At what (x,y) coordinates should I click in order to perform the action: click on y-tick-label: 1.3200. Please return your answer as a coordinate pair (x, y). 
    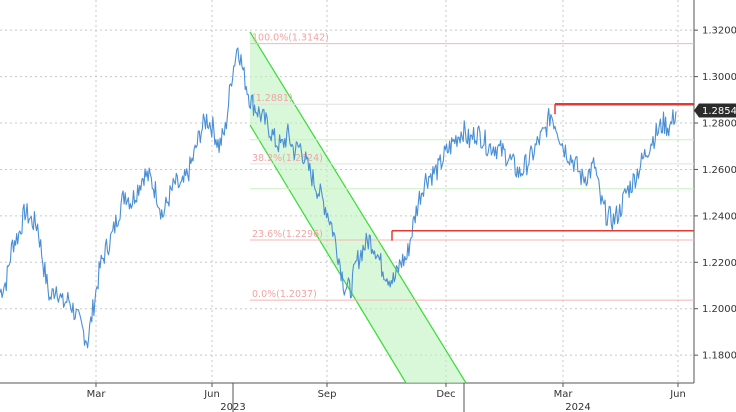
    Looking at the image, I should click on (719, 31).